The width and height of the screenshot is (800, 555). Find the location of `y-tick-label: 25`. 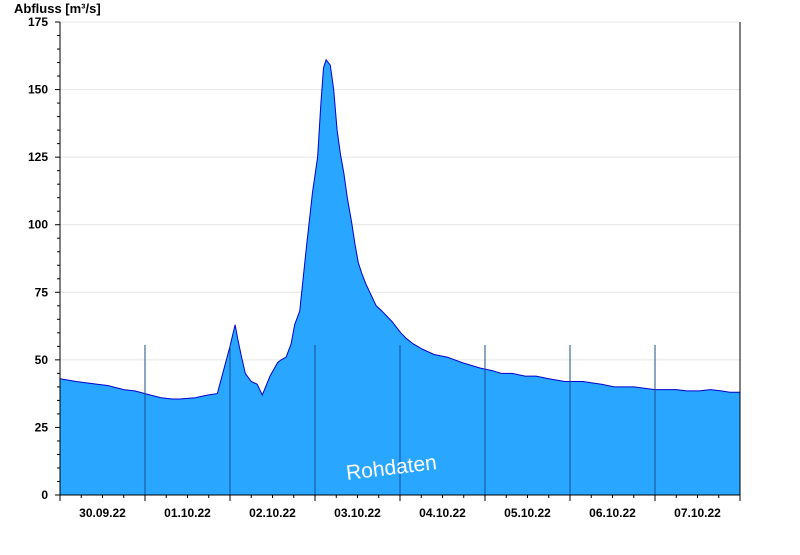

y-tick-label: 25 is located at coordinates (42, 427).